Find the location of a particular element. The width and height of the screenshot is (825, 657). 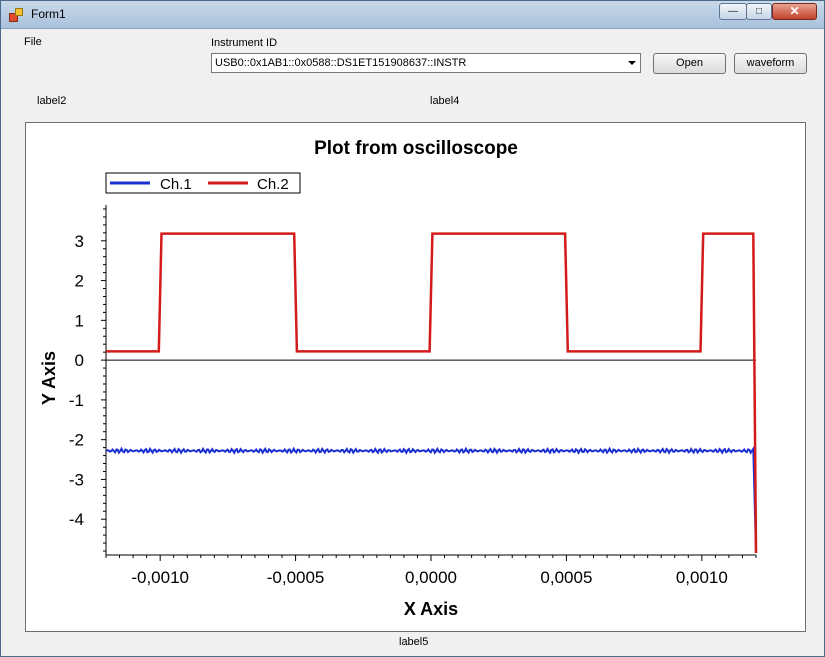

minimize-button: — is located at coordinates (733, 11).